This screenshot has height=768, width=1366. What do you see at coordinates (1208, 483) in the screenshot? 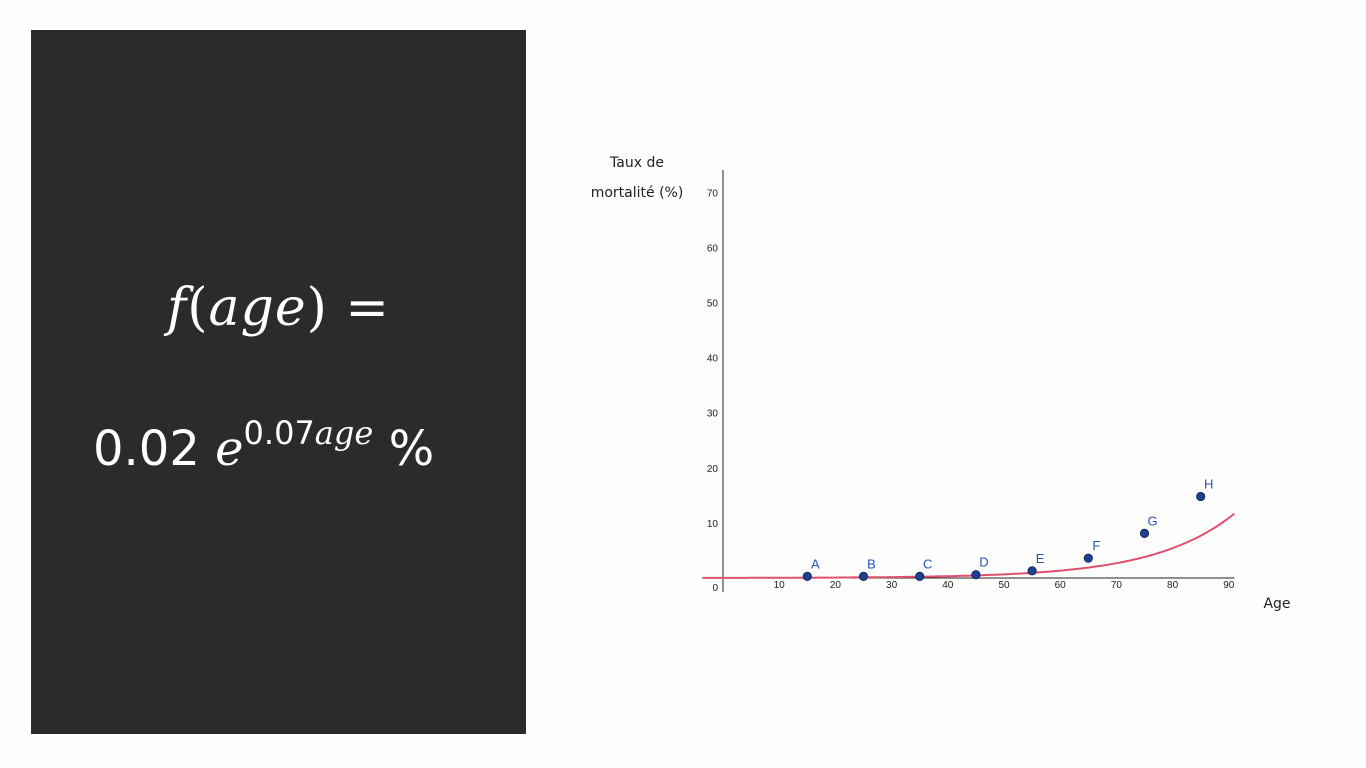
I see `point-label-h: H` at bounding box center [1208, 483].